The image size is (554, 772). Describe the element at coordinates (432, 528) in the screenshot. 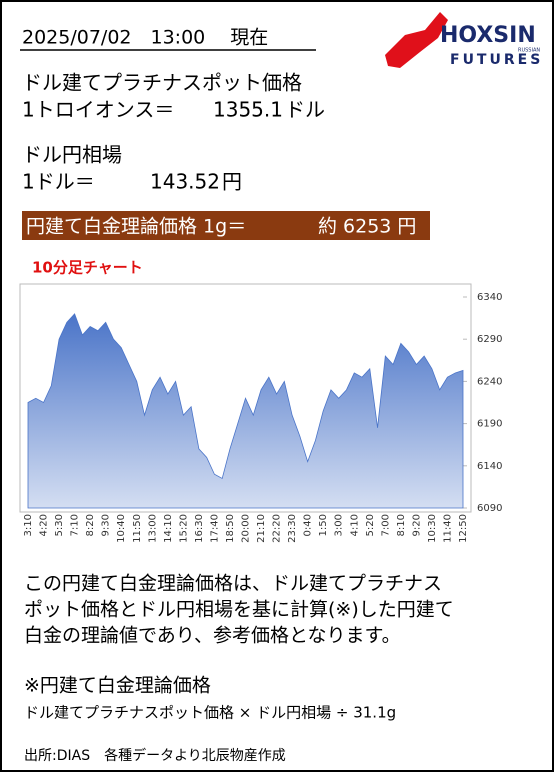

I see `x-tick-label: 10:30` at that location.